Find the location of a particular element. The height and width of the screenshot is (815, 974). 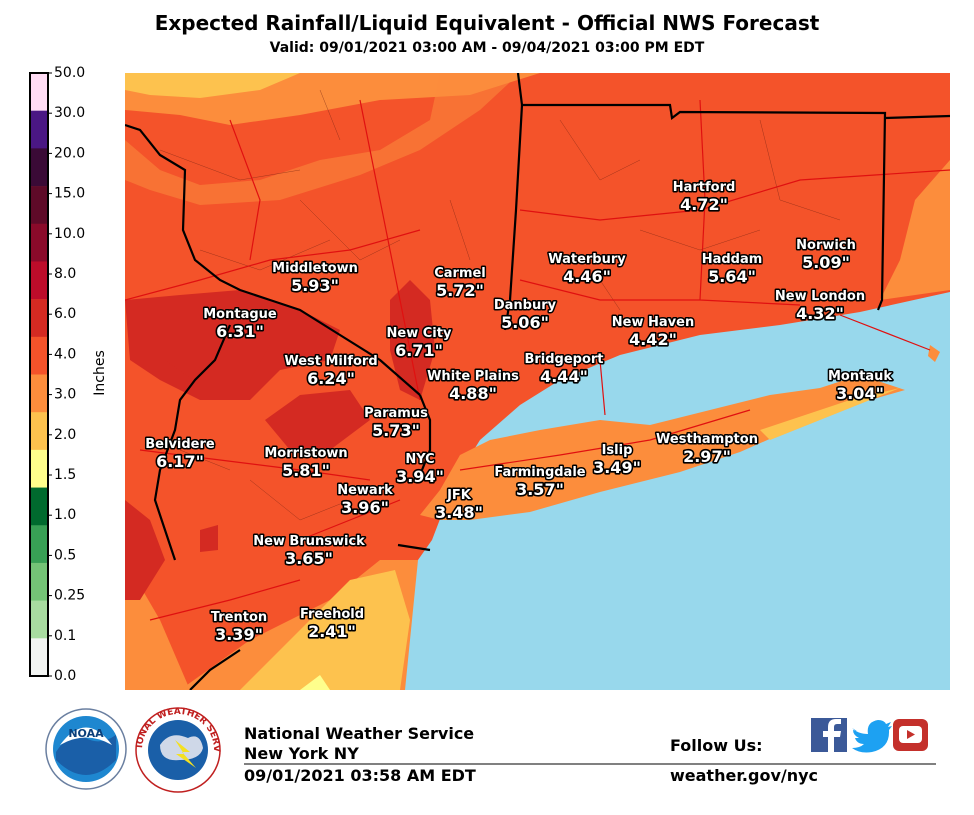

legend-label: 3.0 is located at coordinates (65, 395).